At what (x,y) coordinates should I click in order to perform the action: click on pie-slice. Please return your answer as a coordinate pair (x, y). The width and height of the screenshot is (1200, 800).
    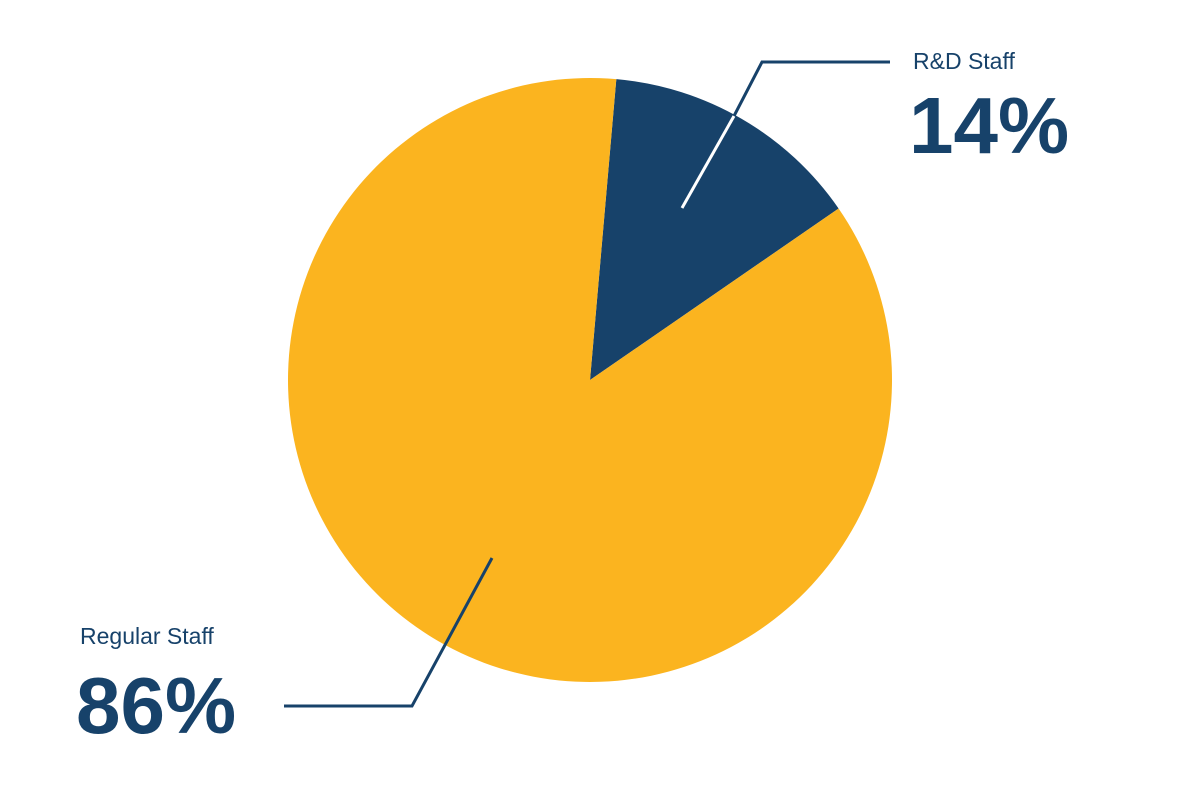
    Looking at the image, I should click on (714, 229).